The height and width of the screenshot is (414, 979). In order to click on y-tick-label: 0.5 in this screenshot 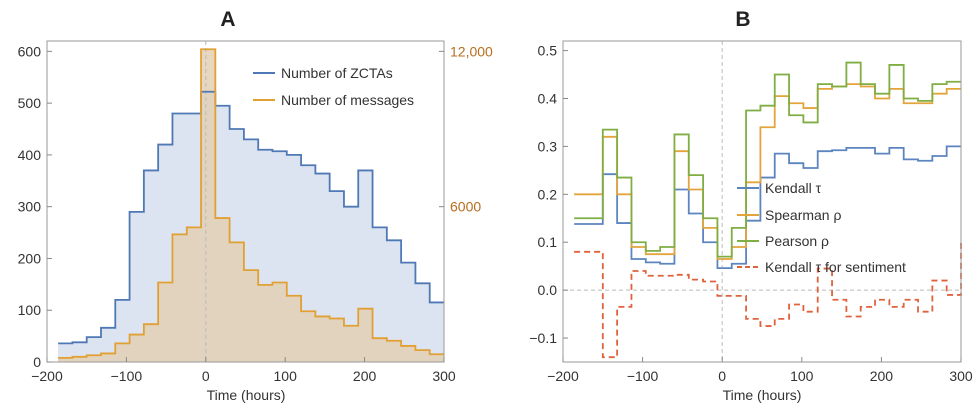, I will do `click(548, 51)`.